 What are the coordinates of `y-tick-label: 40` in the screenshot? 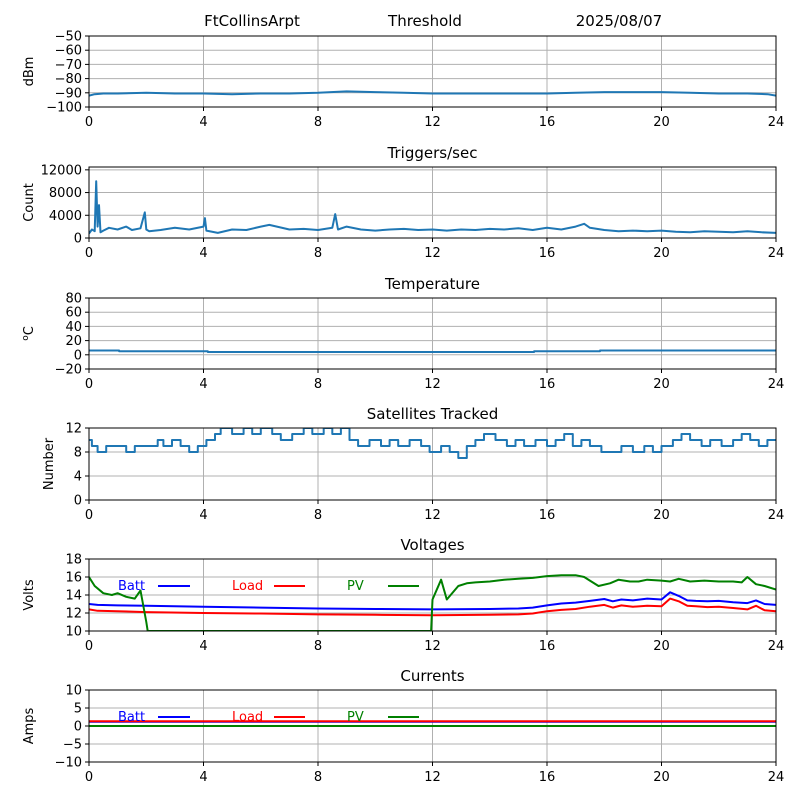 It's located at (73, 327).